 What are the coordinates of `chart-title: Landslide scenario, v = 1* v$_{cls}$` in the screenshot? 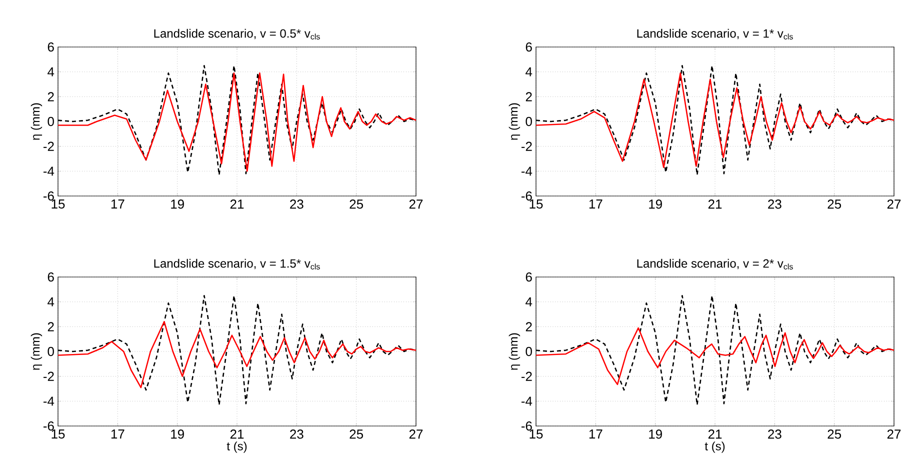 It's located at (715, 34).